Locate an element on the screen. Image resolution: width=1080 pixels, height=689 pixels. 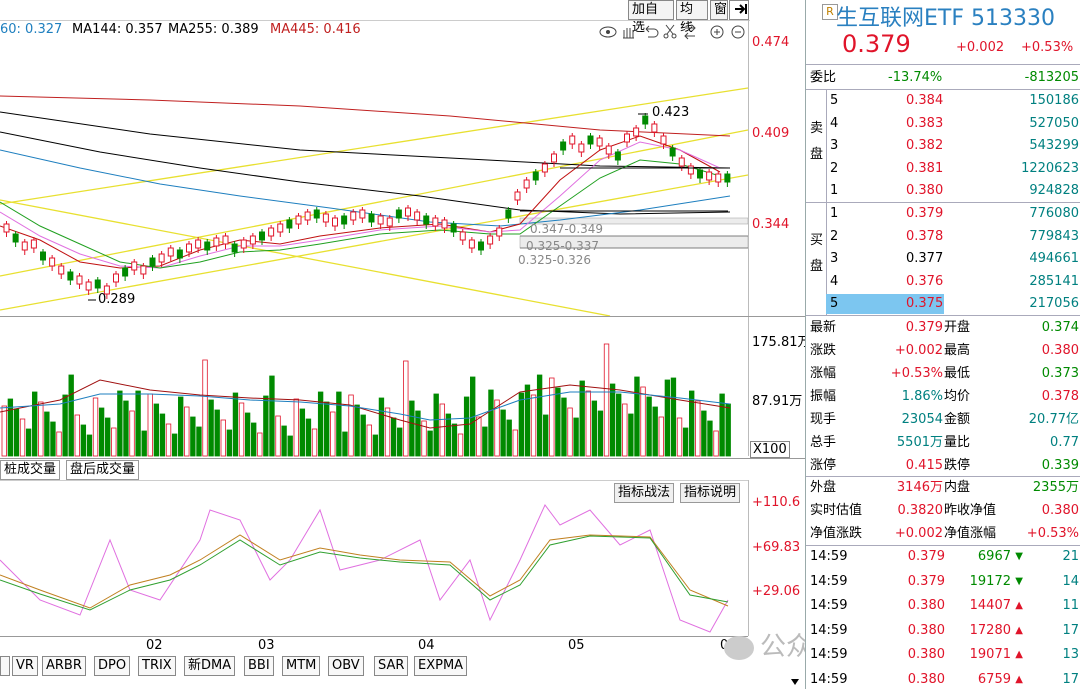
ma255-line is located at coordinates (365, 140).